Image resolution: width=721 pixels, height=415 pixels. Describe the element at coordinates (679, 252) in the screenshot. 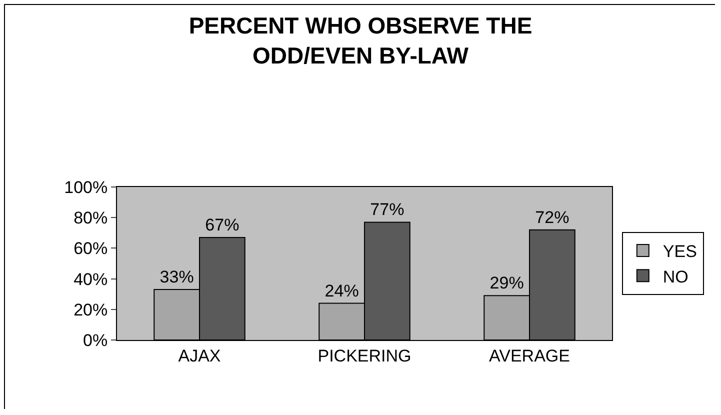

I see `legend-label: YES` at that location.